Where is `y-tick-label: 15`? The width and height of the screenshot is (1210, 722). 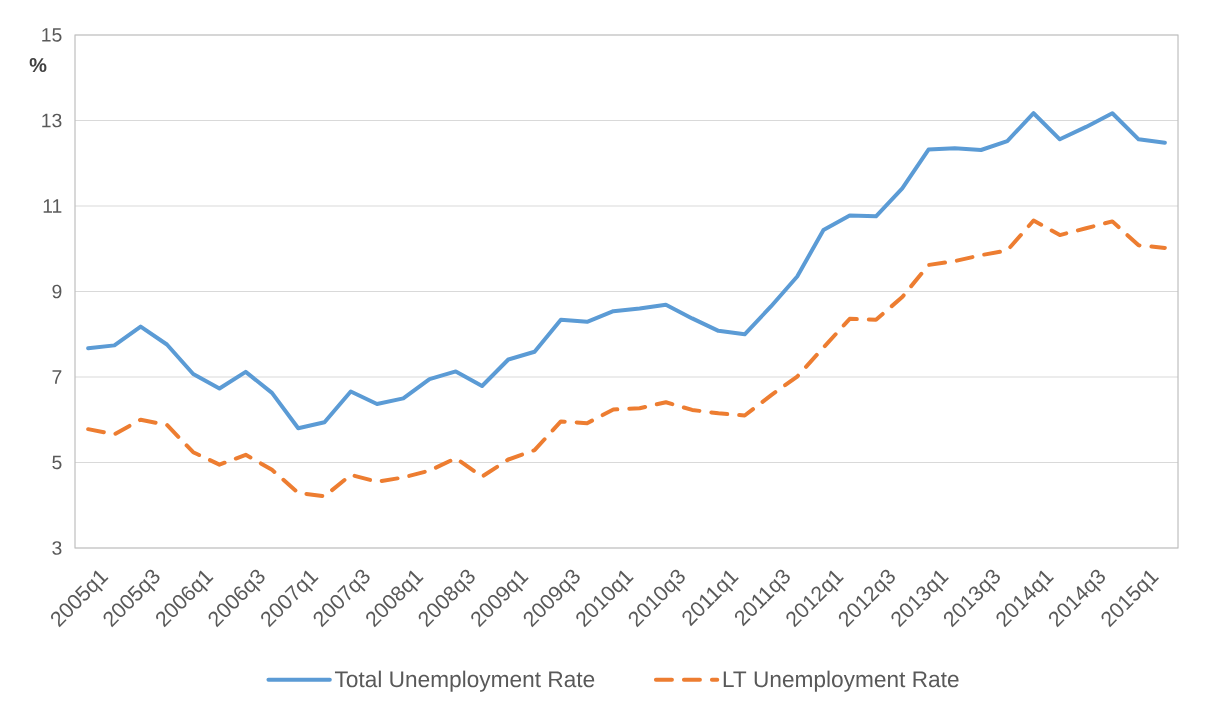 y-tick-label: 15 is located at coordinates (52, 35).